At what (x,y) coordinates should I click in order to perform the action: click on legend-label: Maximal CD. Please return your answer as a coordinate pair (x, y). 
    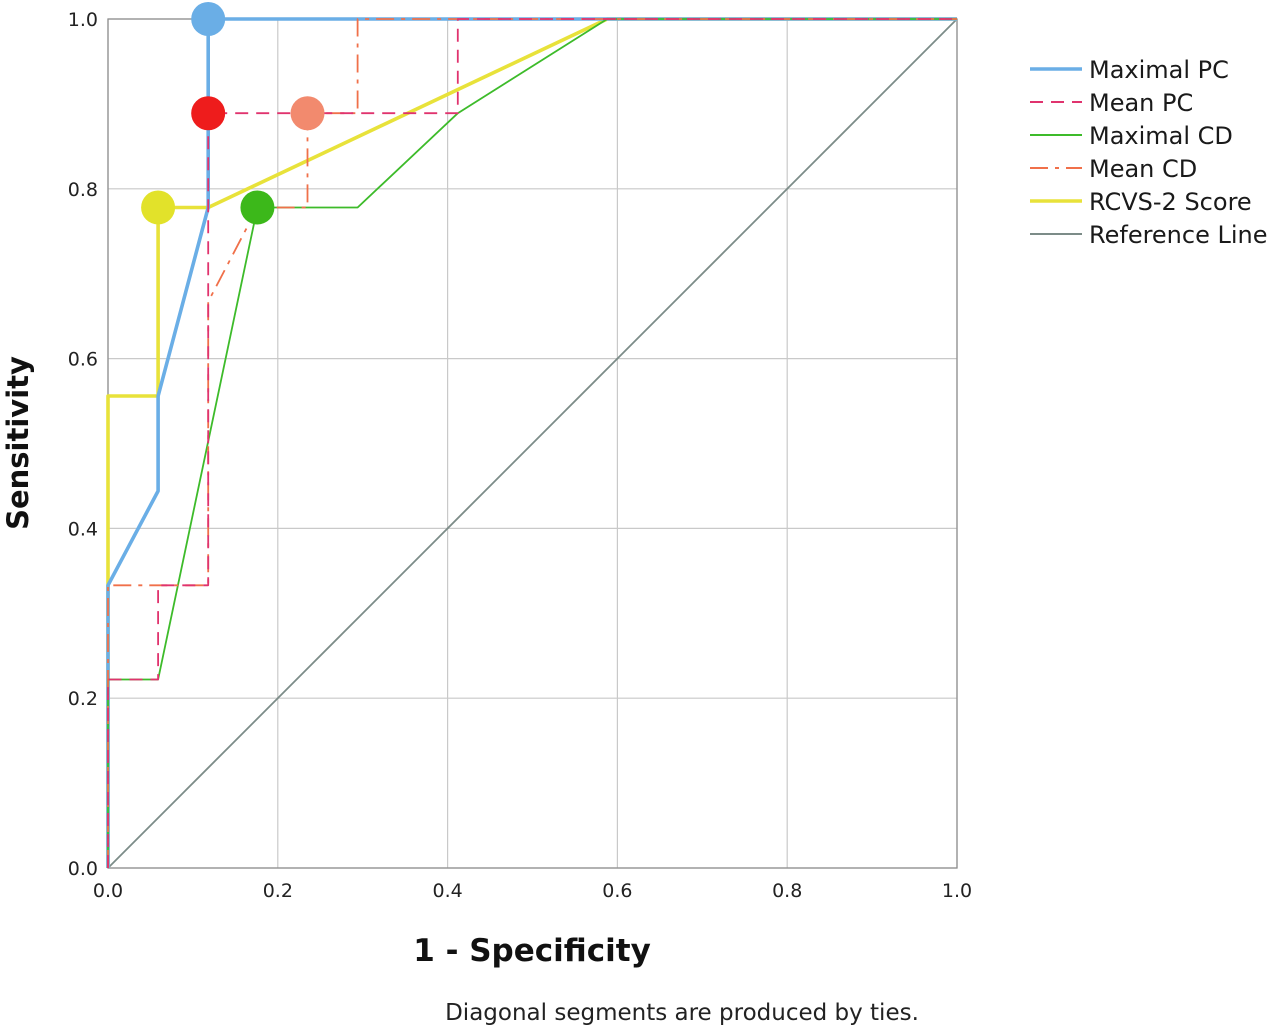
    Looking at the image, I should click on (1161, 136).